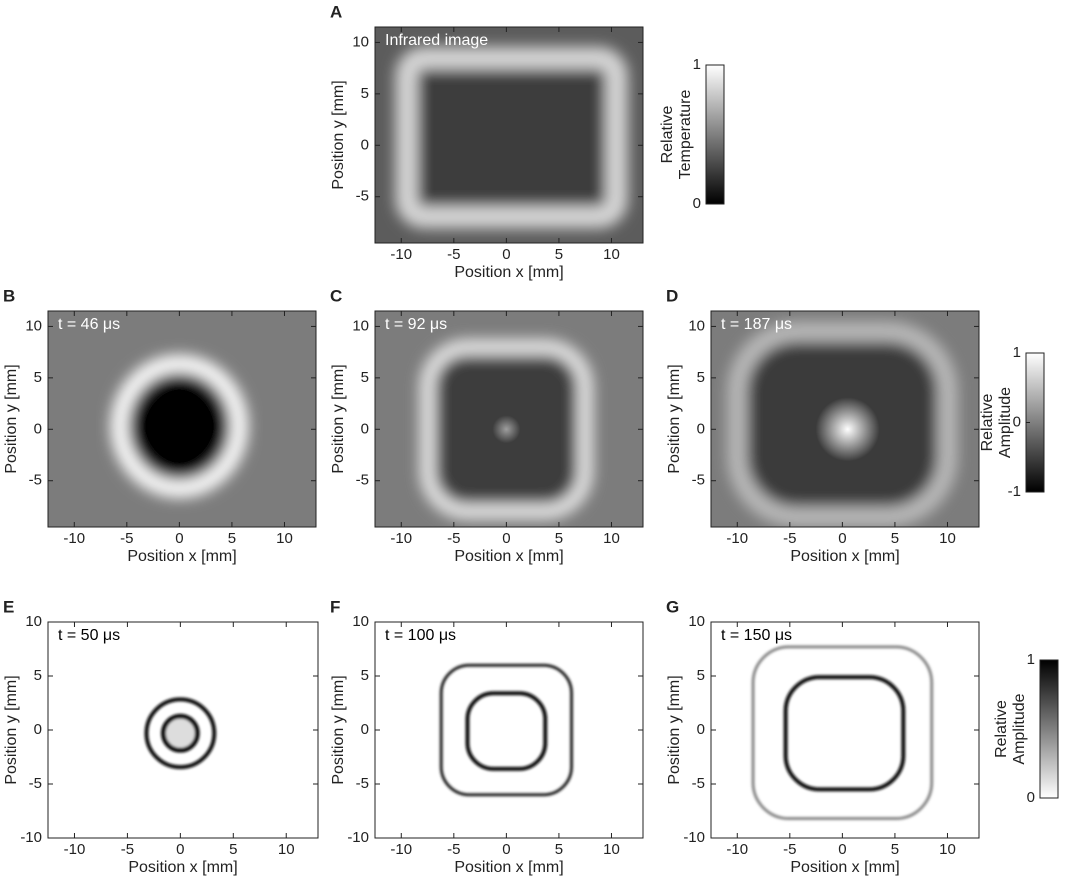 The height and width of the screenshot is (889, 1065). What do you see at coordinates (756, 635) in the screenshot?
I see `annotation: t = 150 μs` at bounding box center [756, 635].